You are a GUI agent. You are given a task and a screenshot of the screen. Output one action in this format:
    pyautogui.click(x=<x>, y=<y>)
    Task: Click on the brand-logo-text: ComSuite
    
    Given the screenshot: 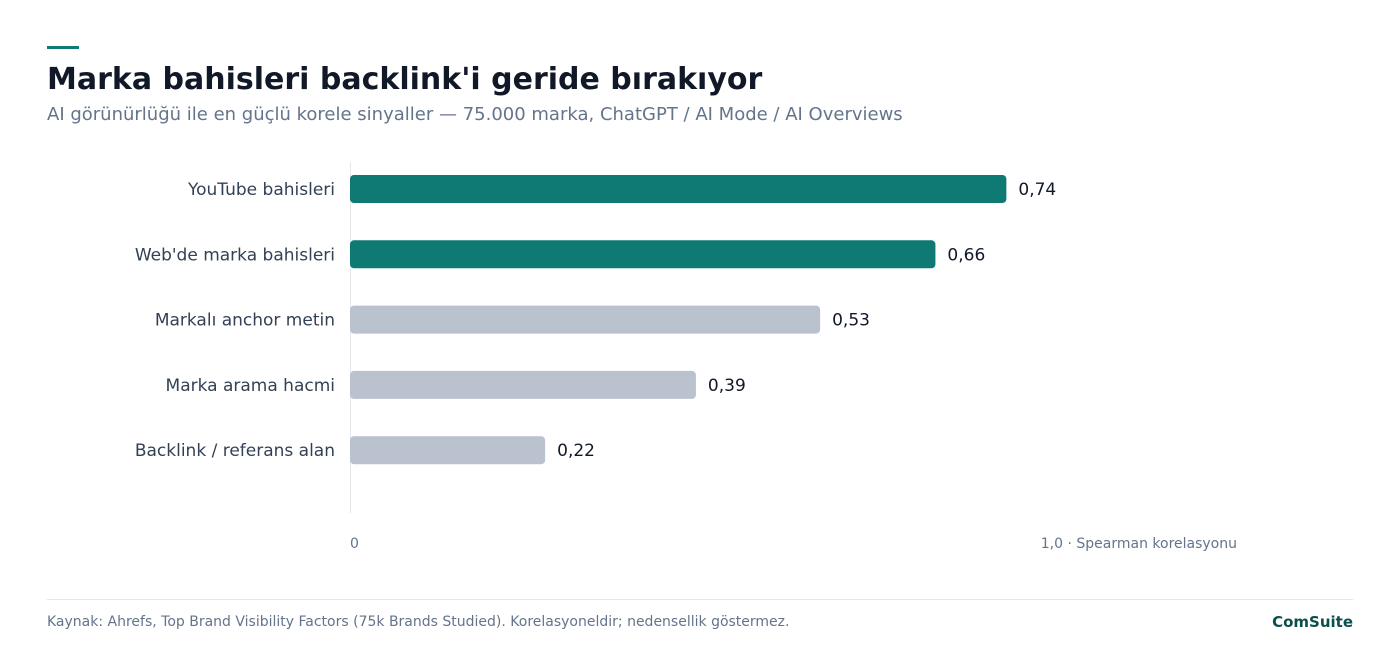 What is the action you would take?
    pyautogui.click(x=1312, y=622)
    